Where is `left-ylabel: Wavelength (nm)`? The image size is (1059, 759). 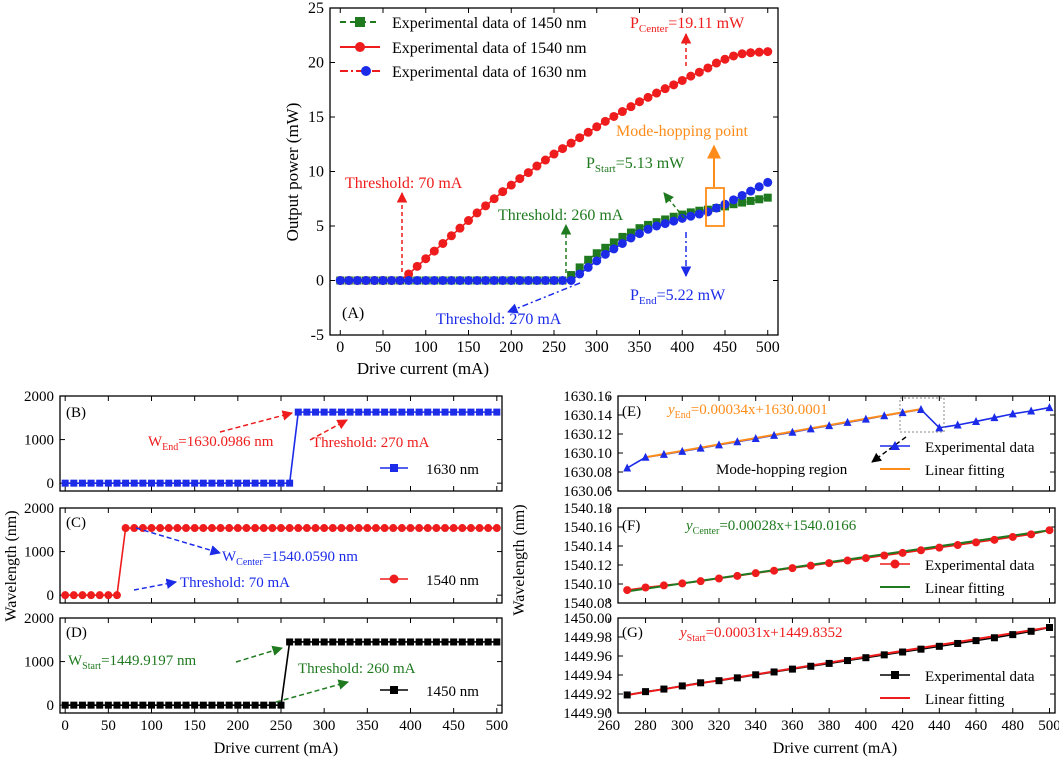 left-ylabel: Wavelength (nm) is located at coordinates (11, 565).